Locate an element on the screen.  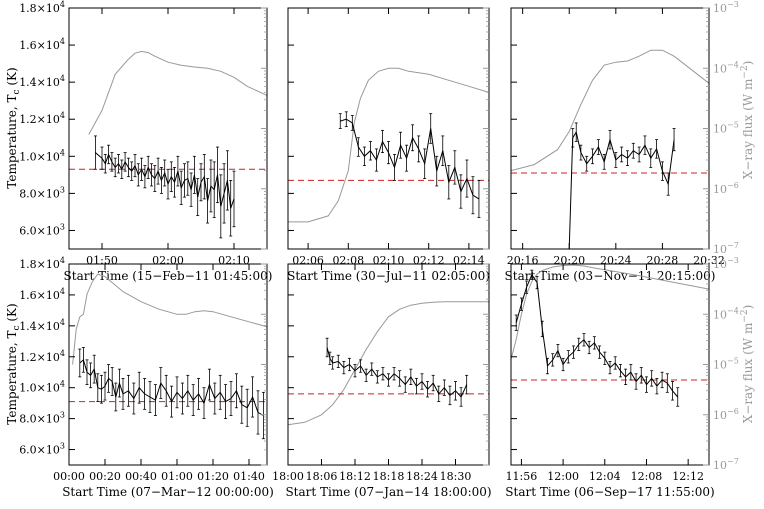
x-tick-label: 02:06 is located at coordinates (308, 260).